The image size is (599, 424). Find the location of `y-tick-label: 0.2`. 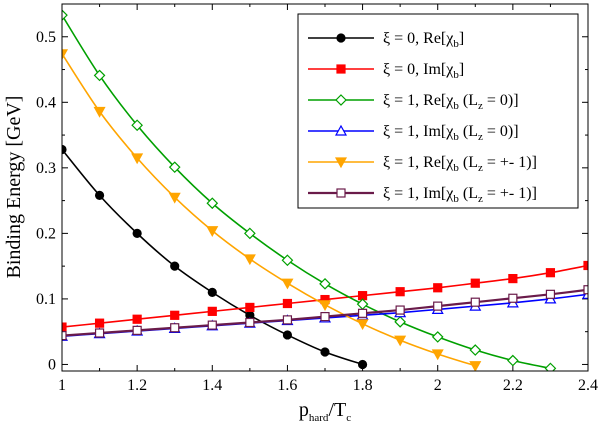

y-tick-label: 0.2 is located at coordinates (46, 233).